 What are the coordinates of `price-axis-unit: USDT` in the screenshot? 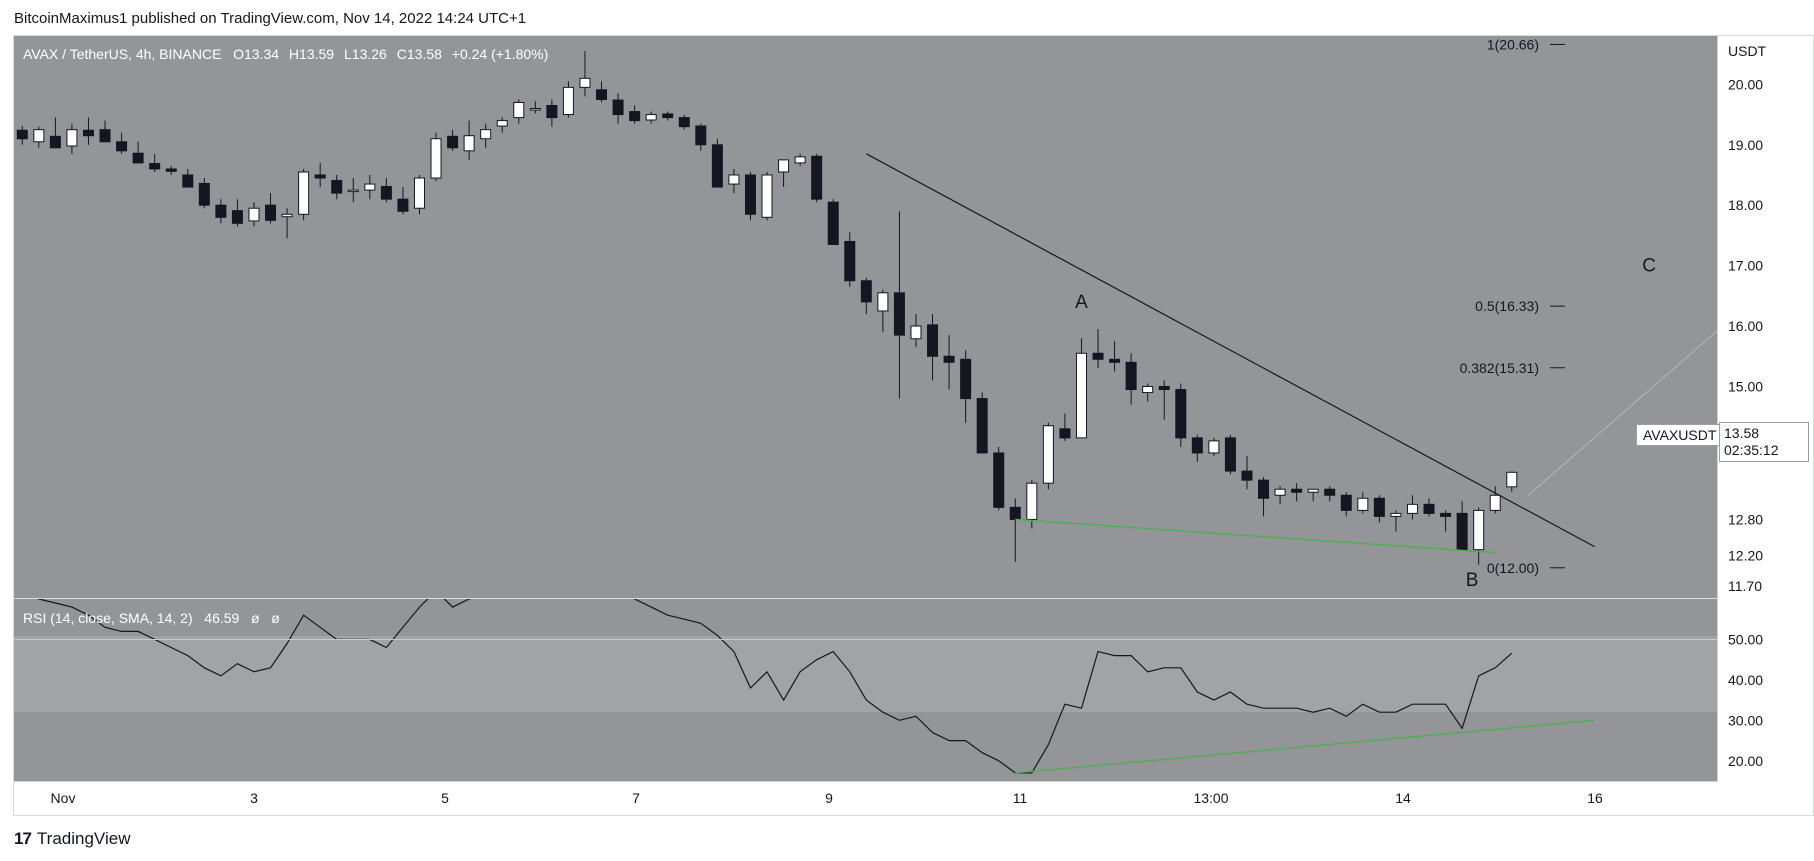 It's located at (1747, 51).